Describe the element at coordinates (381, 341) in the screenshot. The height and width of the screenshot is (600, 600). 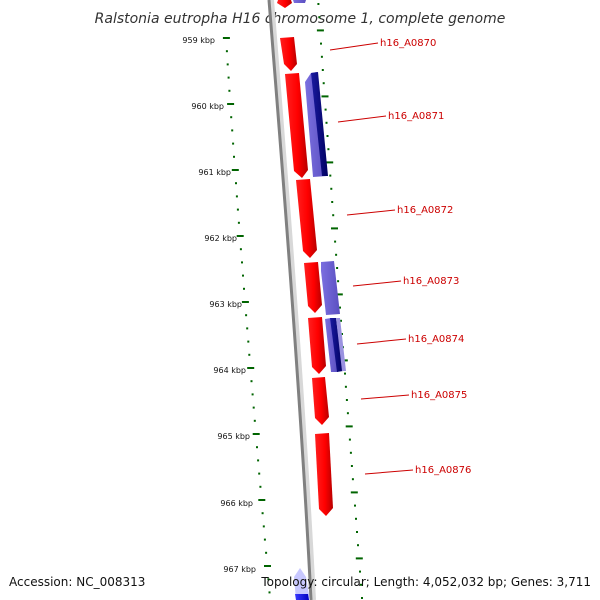
I see `label-line-a0874` at that location.